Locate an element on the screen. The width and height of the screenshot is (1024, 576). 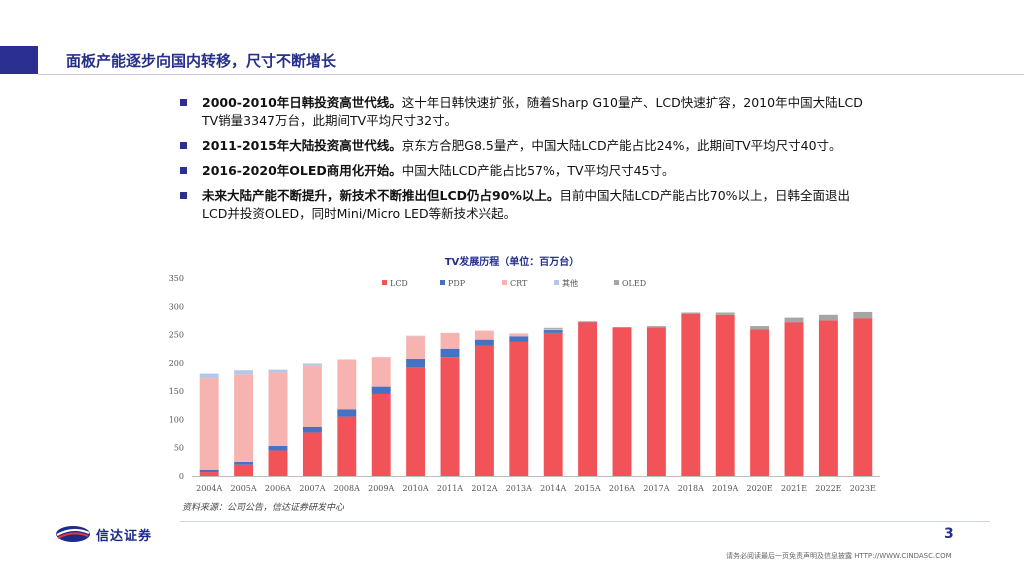
bar-CRT-2005A is located at coordinates (244, 418).